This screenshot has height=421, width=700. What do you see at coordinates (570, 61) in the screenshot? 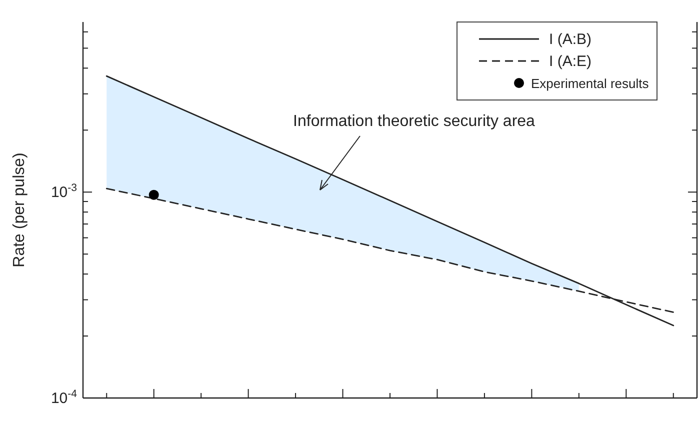
I see `legend-label: I (A:E)` at bounding box center [570, 61].